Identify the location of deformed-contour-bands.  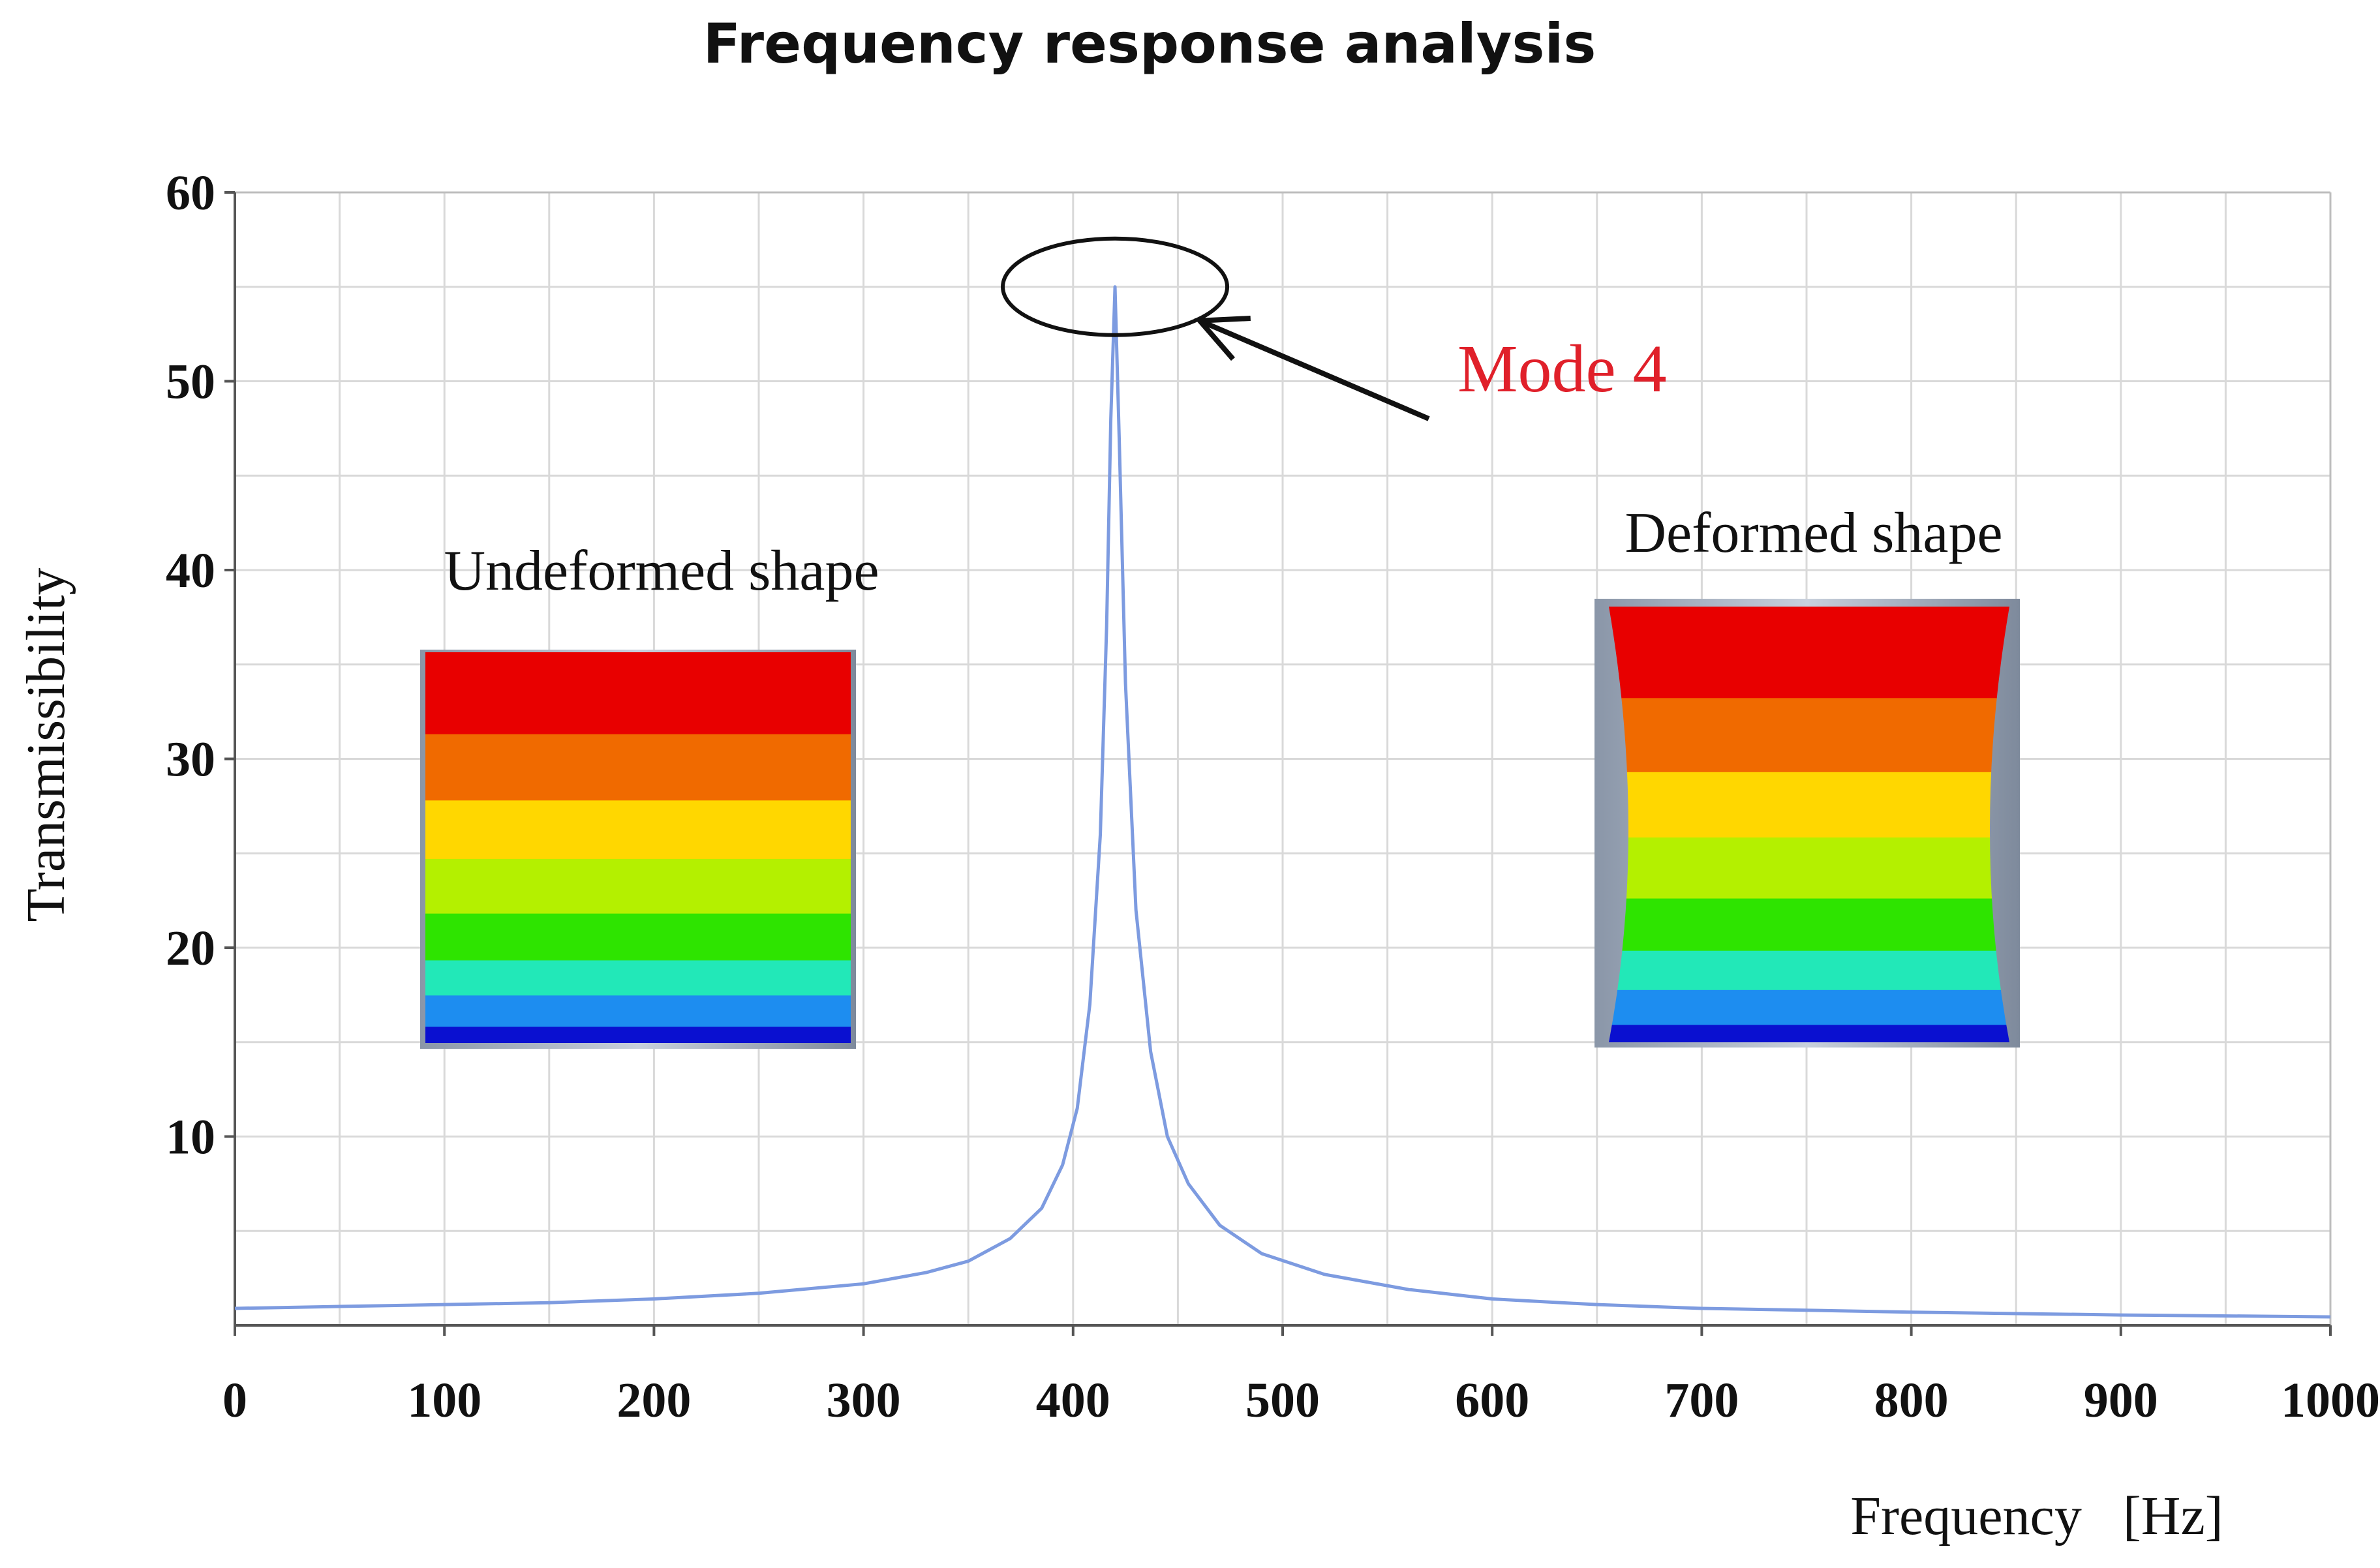
(1809, 824).